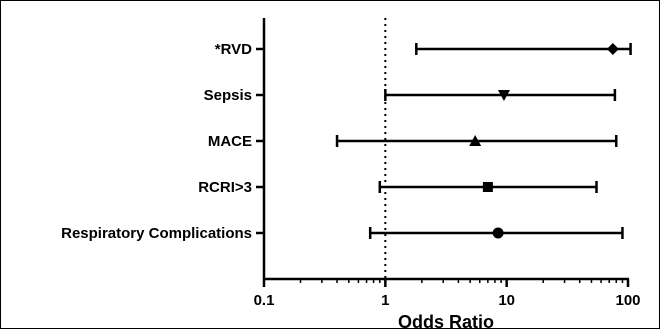  What do you see at coordinates (627, 300) in the screenshot?
I see `x-tick-label: 100` at bounding box center [627, 300].